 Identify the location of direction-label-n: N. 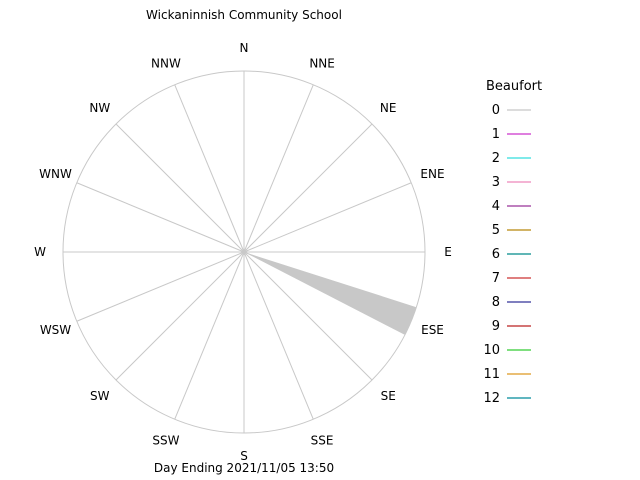
(244, 48).